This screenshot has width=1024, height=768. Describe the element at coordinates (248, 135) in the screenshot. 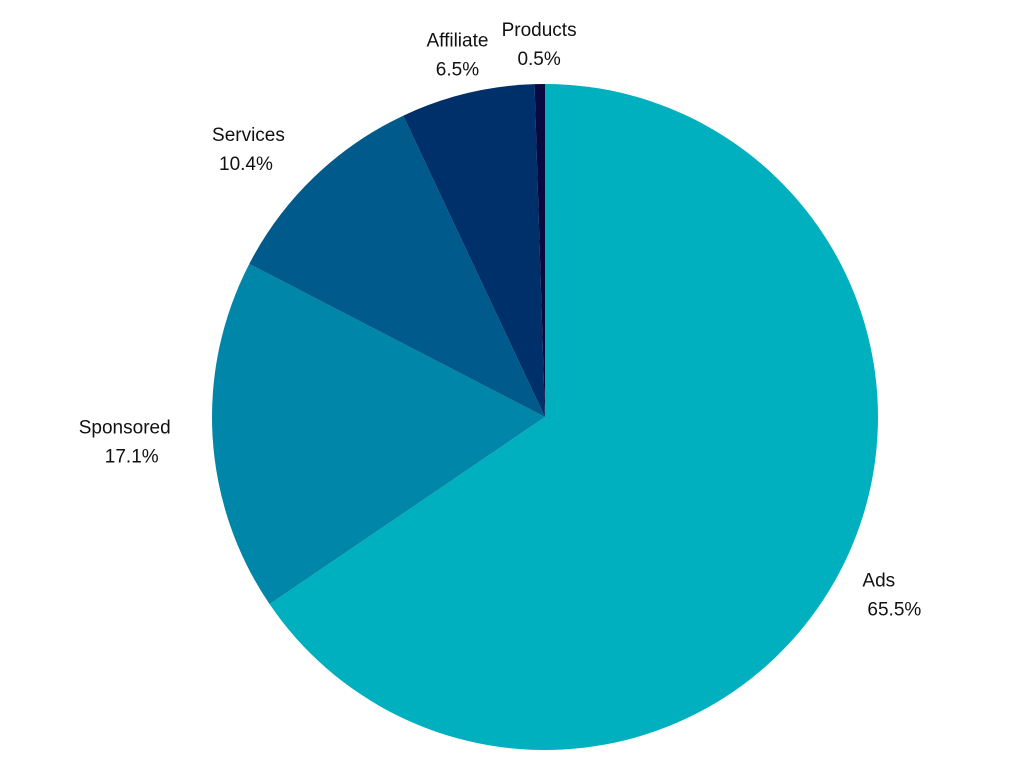

I see `slice-label: Services` at that location.